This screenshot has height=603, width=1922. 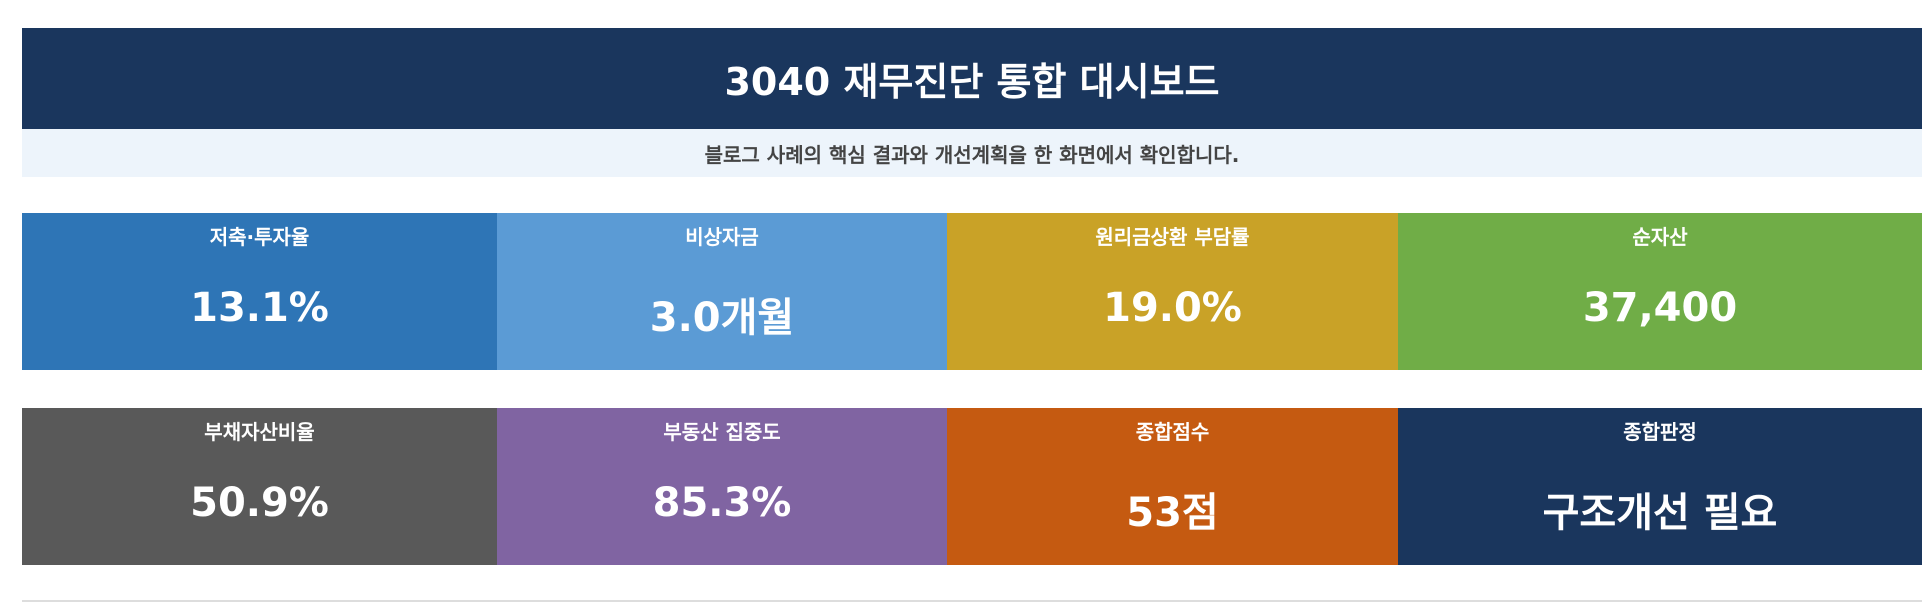 I want to click on kpi-card: 부채자산비율 50.9%, so click(x=259, y=486).